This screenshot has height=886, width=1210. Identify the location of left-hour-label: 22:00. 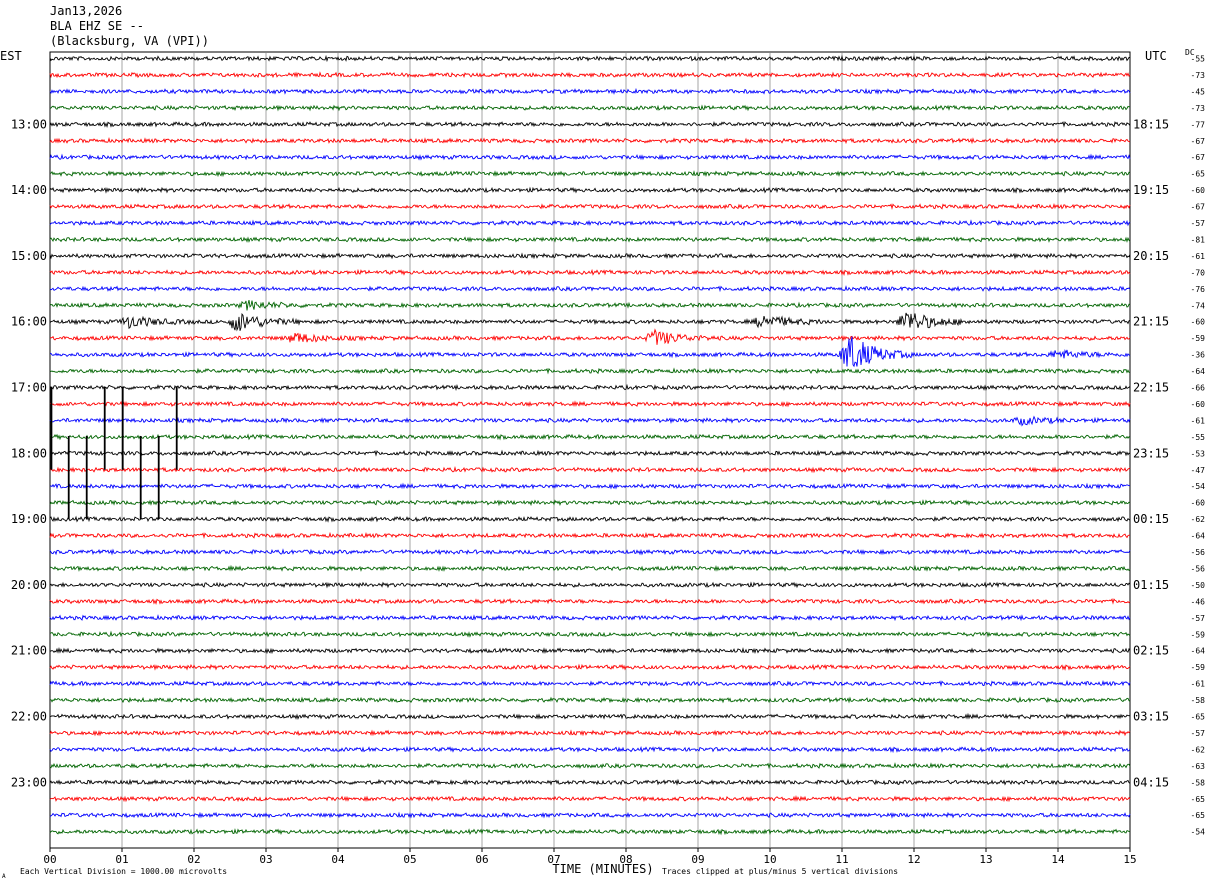
(29, 717).